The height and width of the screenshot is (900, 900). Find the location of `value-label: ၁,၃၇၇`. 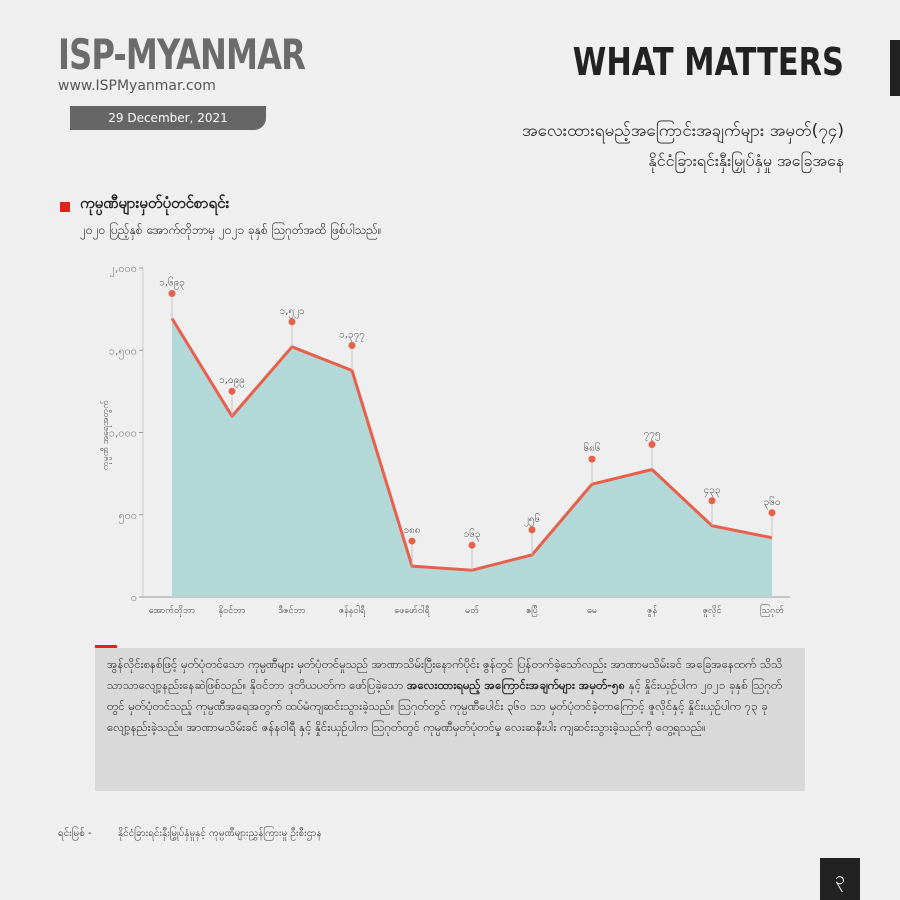

value-label: ၁,၃၇၇ is located at coordinates (352, 335).